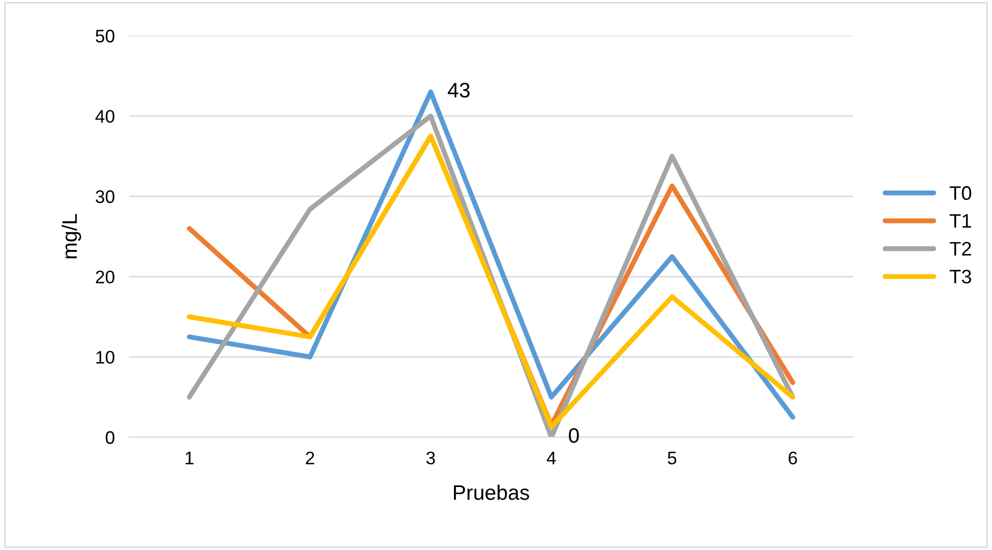 This screenshot has height=550, width=992. What do you see at coordinates (104, 116) in the screenshot?
I see `y-tick-label: 40` at bounding box center [104, 116].